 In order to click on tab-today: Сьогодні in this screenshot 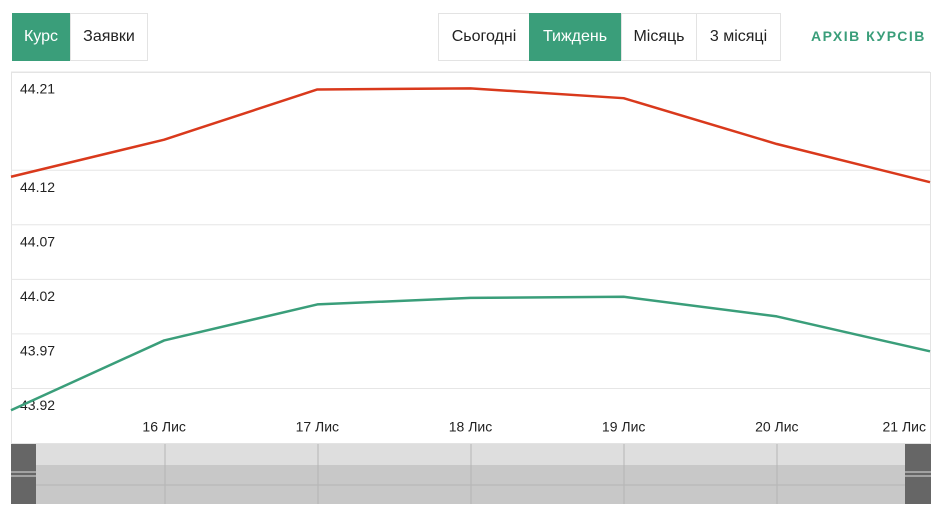, I will do `click(484, 37)`.